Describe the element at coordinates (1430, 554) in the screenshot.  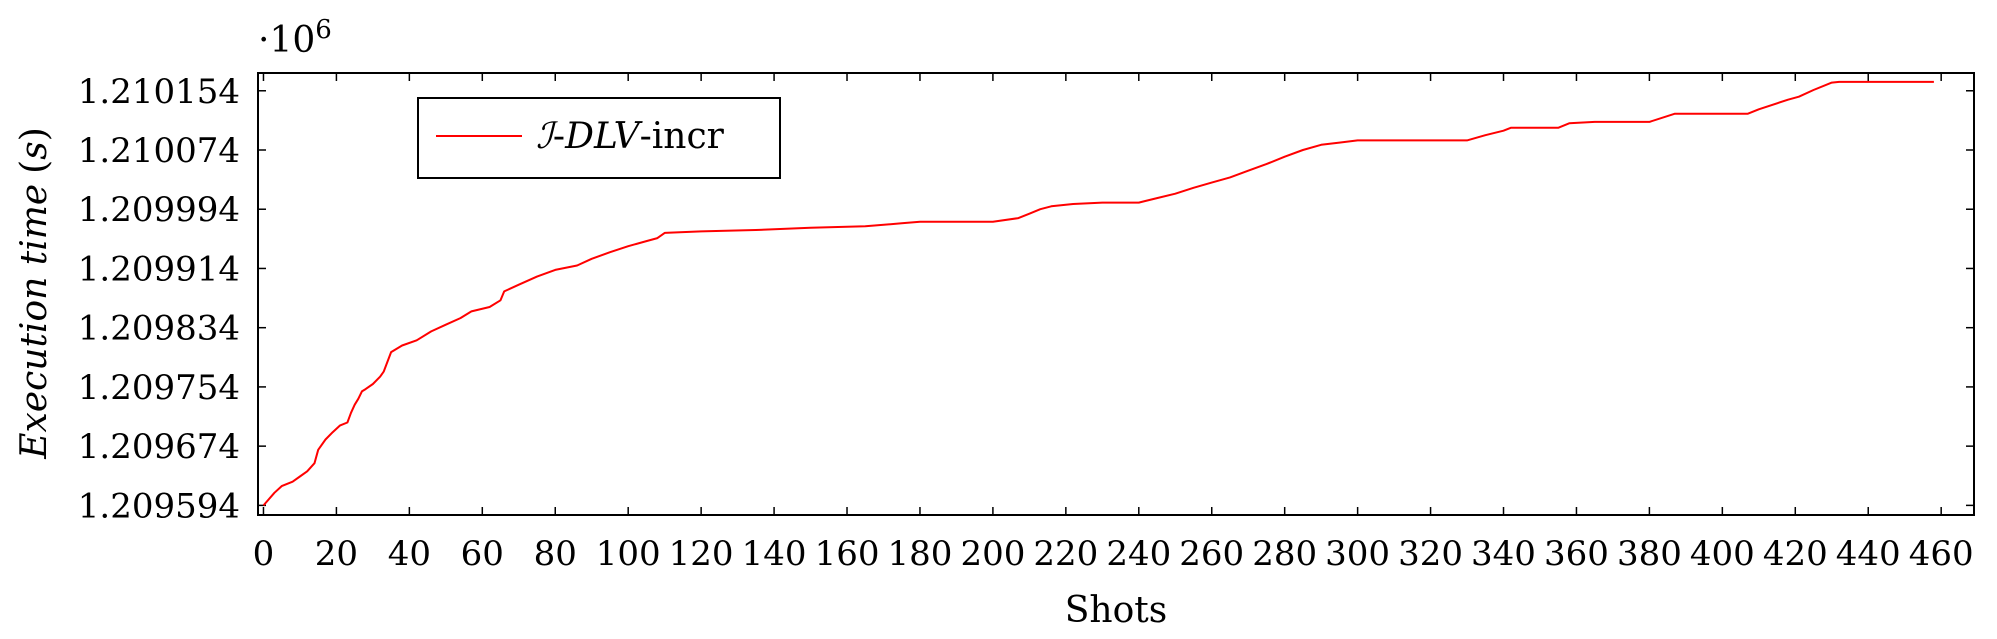
I see `x-tick-label: 320` at that location.